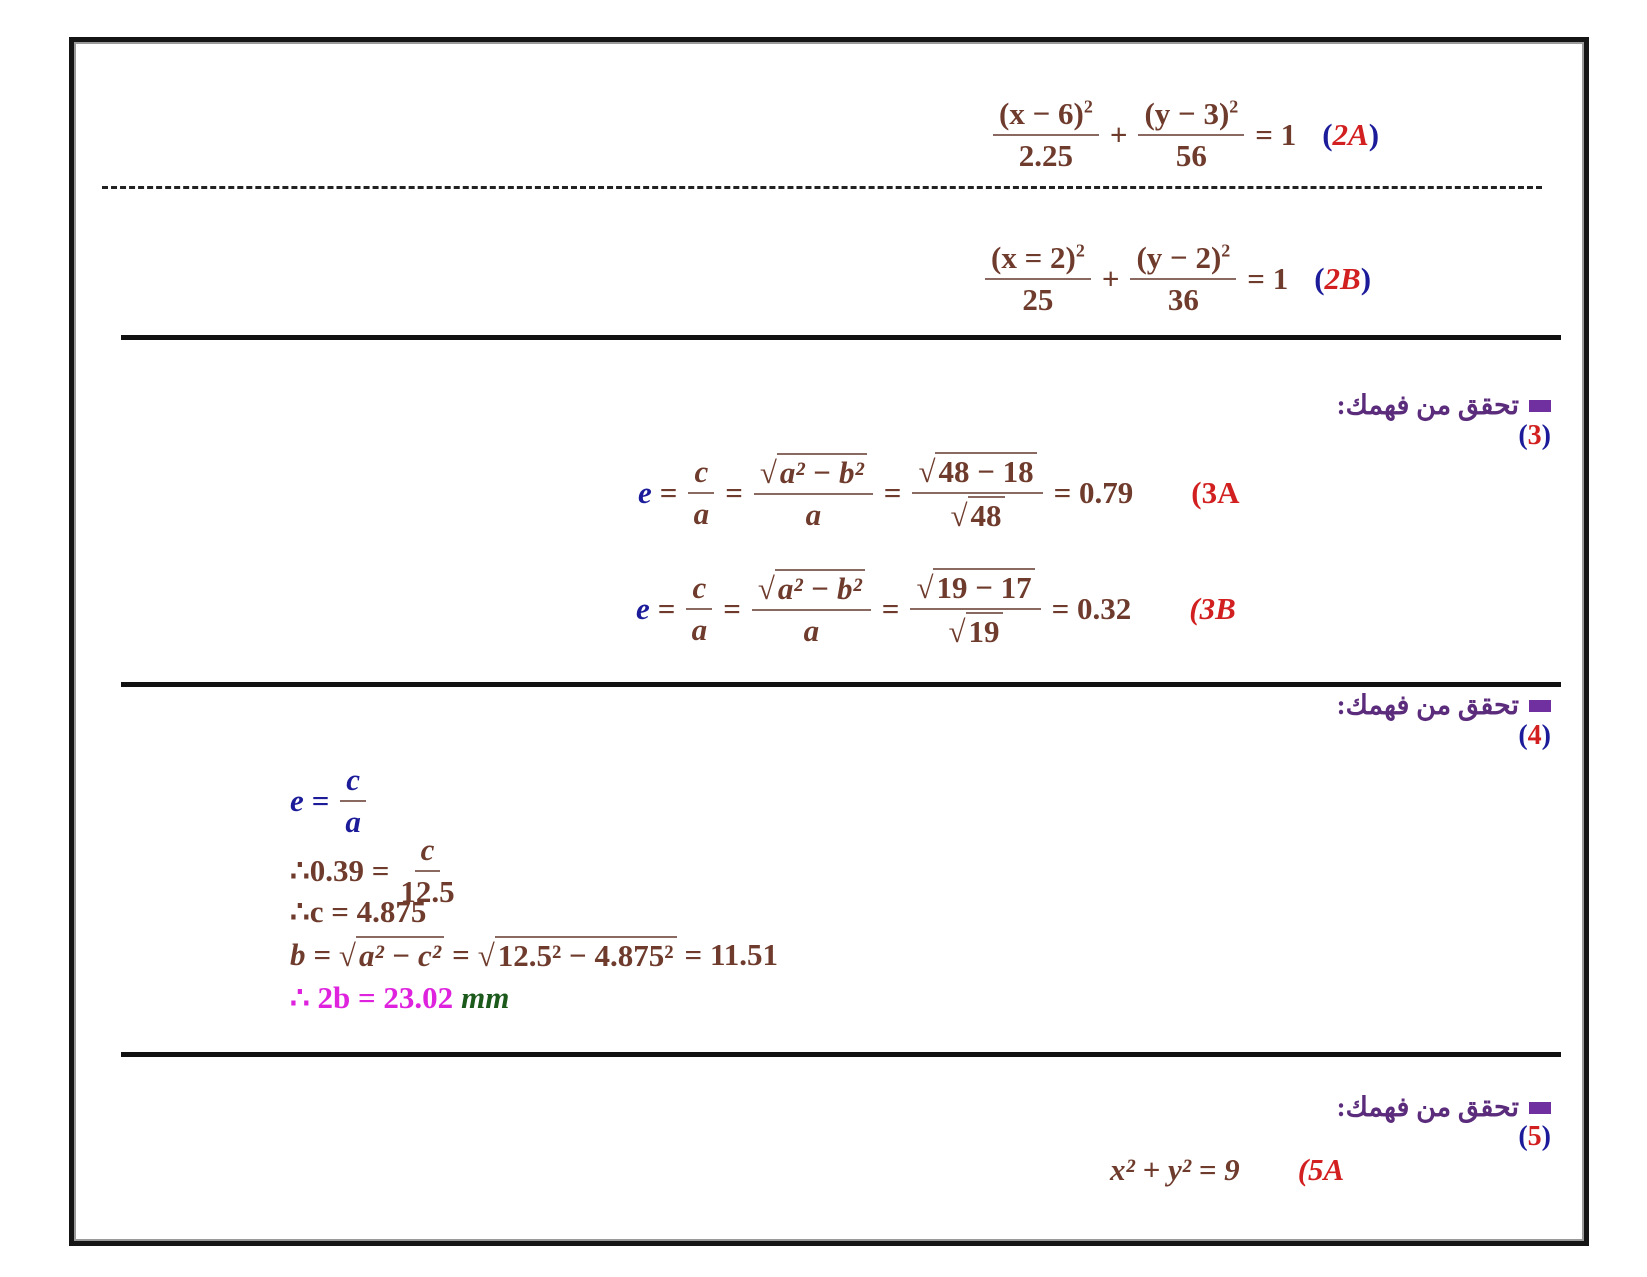 This screenshot has width=1647, height=1277. Describe the element at coordinates (986, 471) in the screenshot. I see `radicand: 48 − 18` at that location.